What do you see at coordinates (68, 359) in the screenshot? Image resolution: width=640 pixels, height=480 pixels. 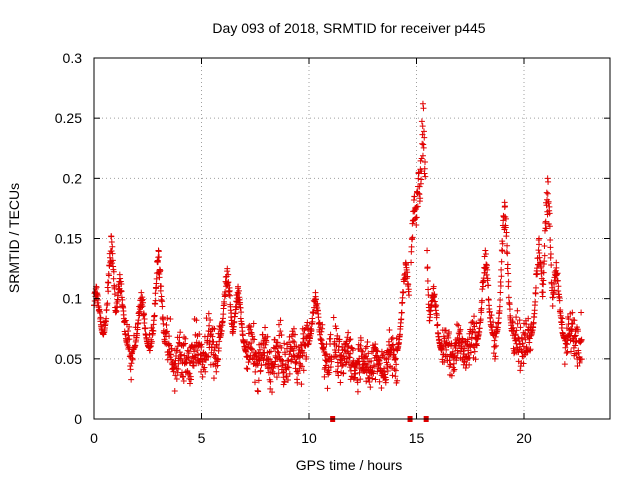 I see `y-tick-label: 0.05` at bounding box center [68, 359].